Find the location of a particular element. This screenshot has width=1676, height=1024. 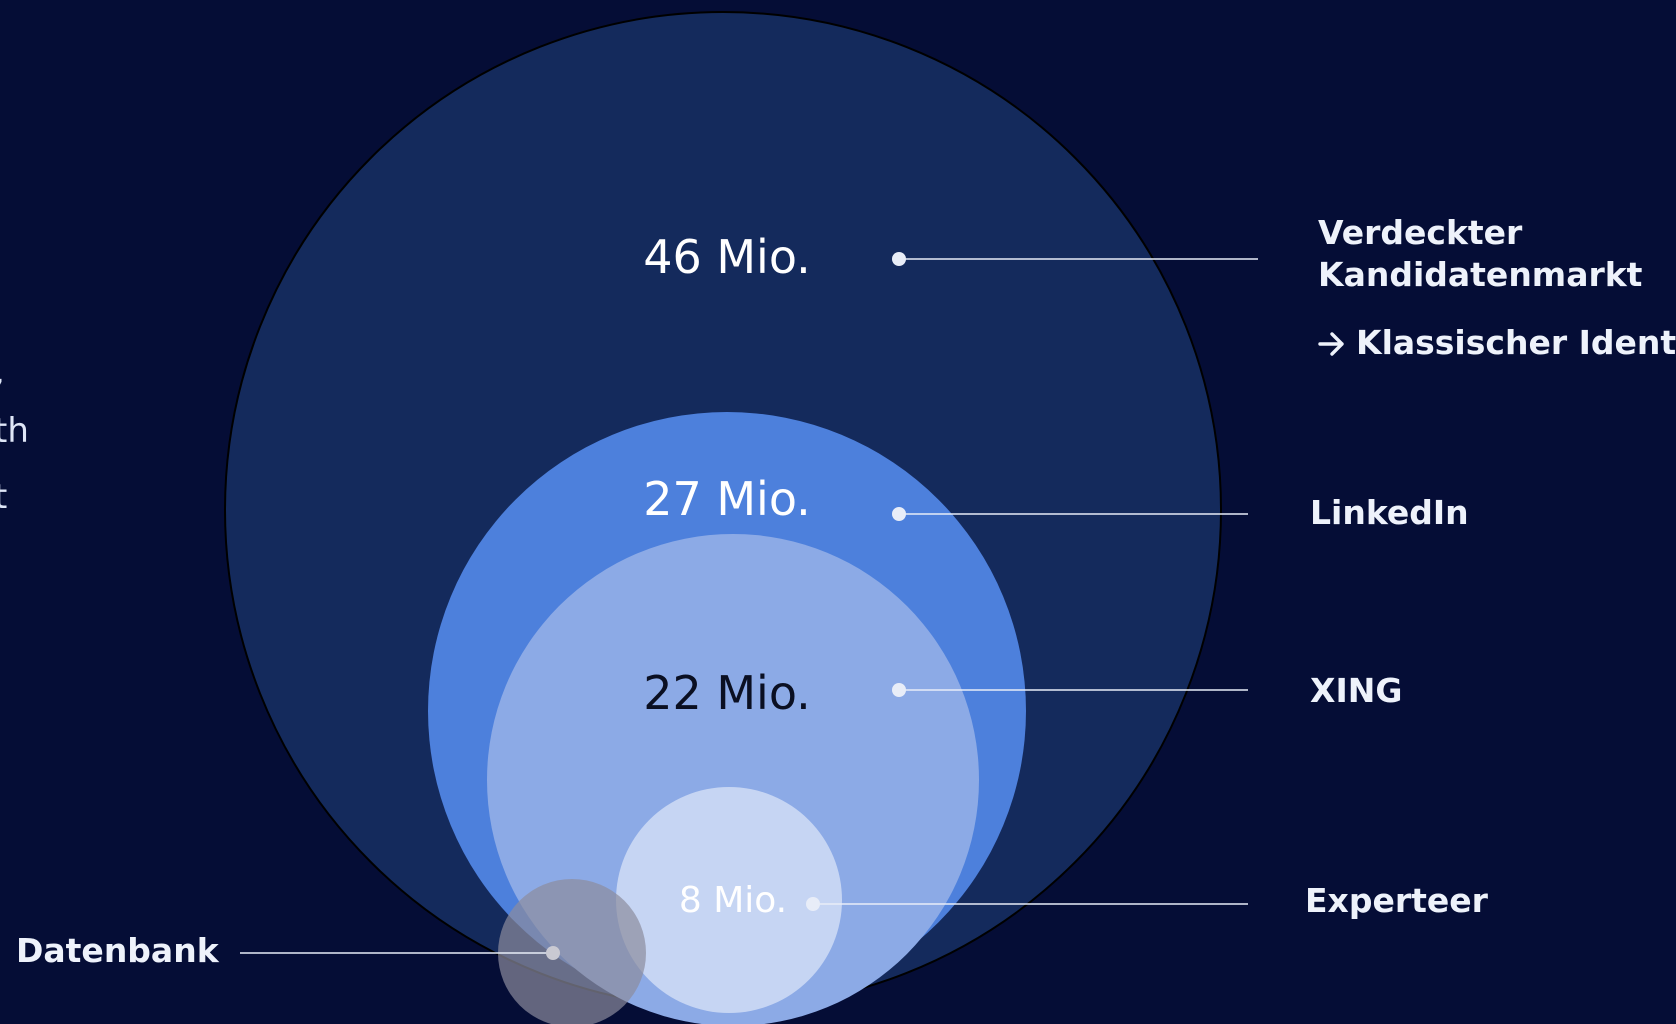

hidden-market-value: 46 Mio. is located at coordinates (727, 257).